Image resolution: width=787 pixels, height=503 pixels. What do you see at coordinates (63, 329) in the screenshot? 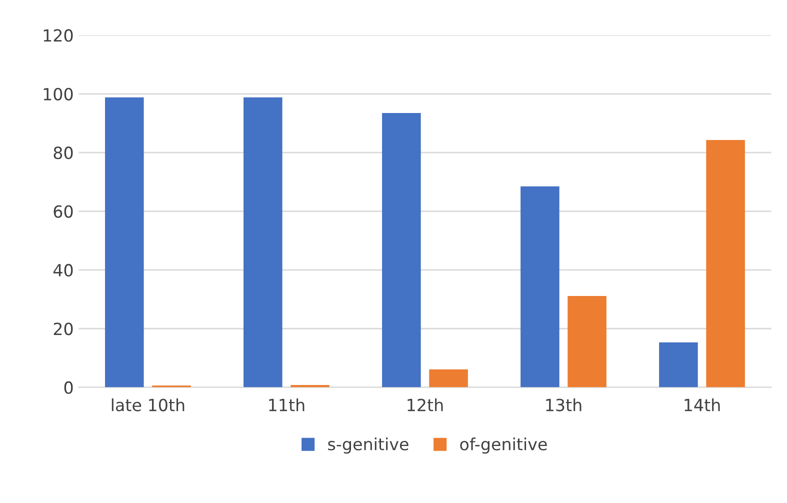
I see `y-tick-label: 20` at bounding box center [63, 329].